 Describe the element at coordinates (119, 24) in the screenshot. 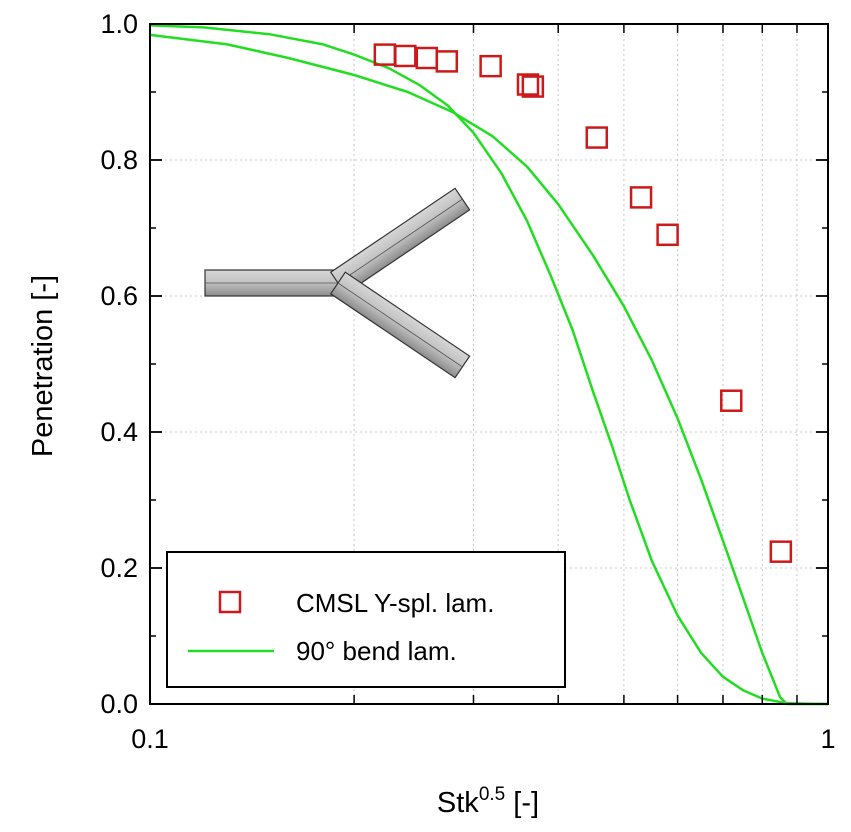

I see `y-tick-label: 1.0` at that location.